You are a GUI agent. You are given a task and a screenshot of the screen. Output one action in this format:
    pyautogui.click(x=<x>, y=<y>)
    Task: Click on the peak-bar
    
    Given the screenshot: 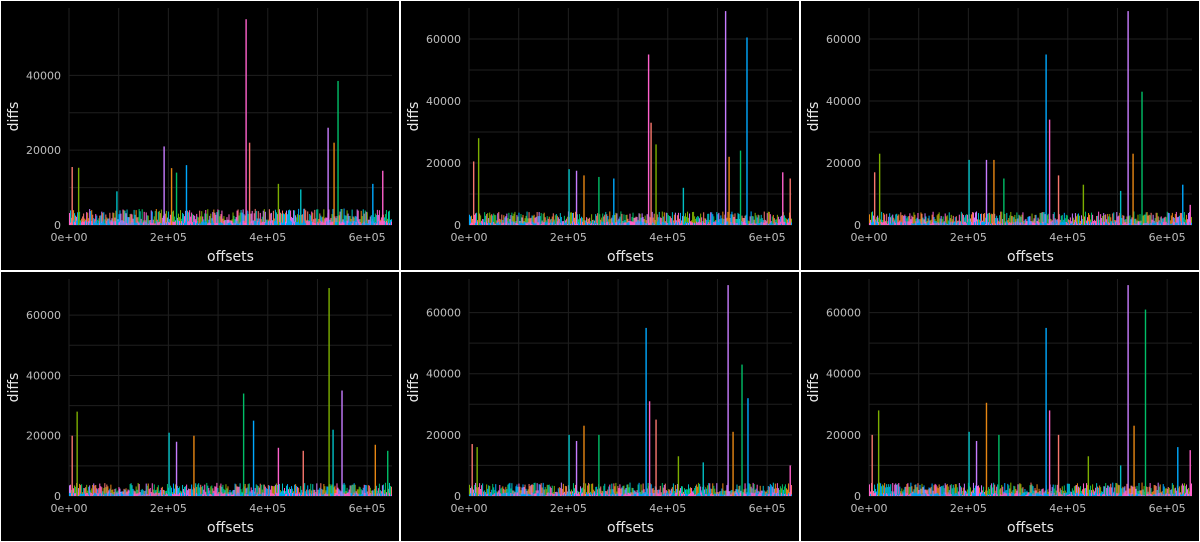 What is the action you would take?
    pyautogui.click(x=176, y=198)
    